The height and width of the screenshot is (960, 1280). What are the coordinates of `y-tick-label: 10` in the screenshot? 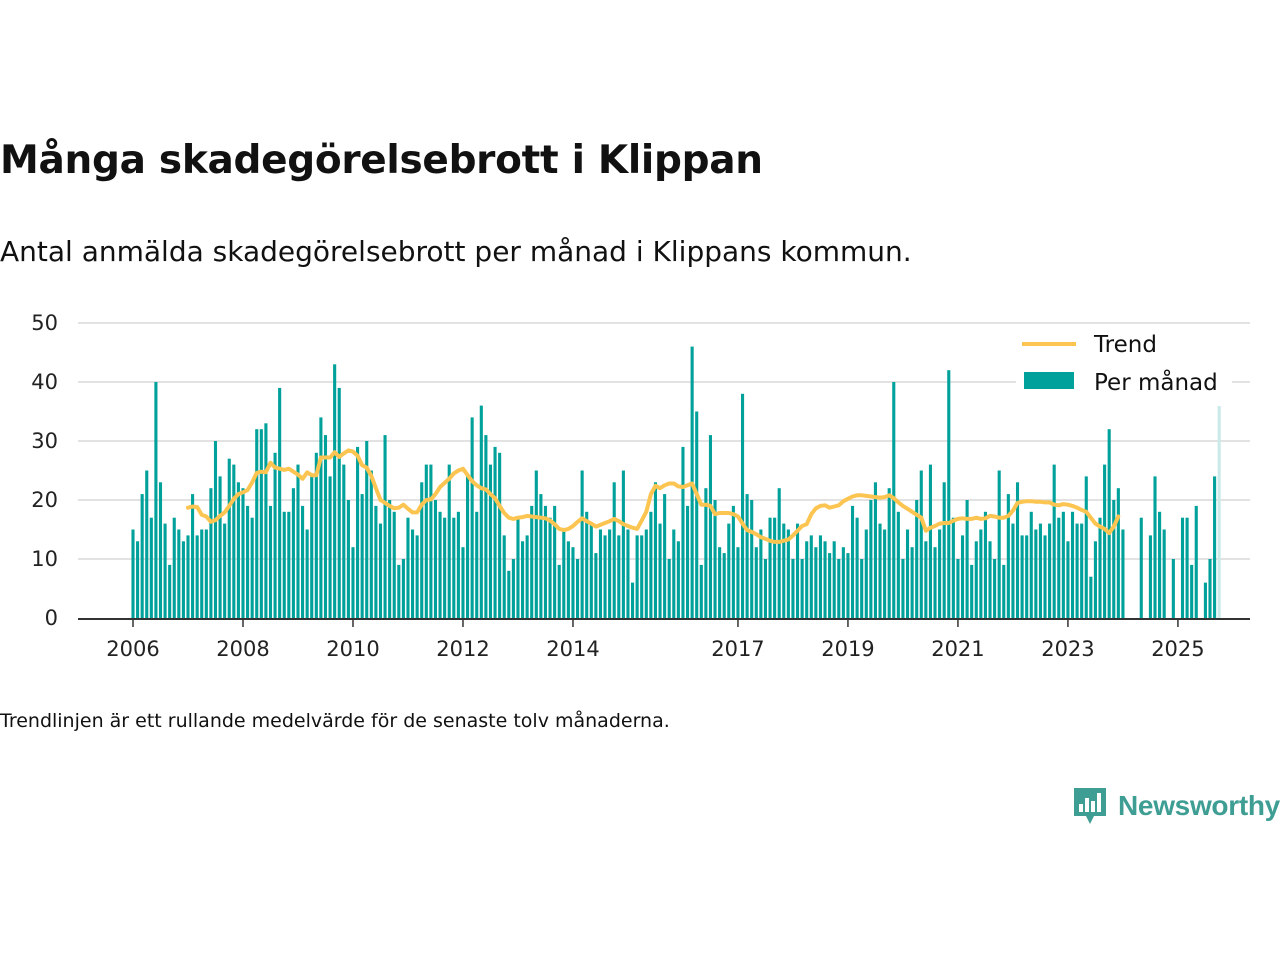 It's located at (44, 559).